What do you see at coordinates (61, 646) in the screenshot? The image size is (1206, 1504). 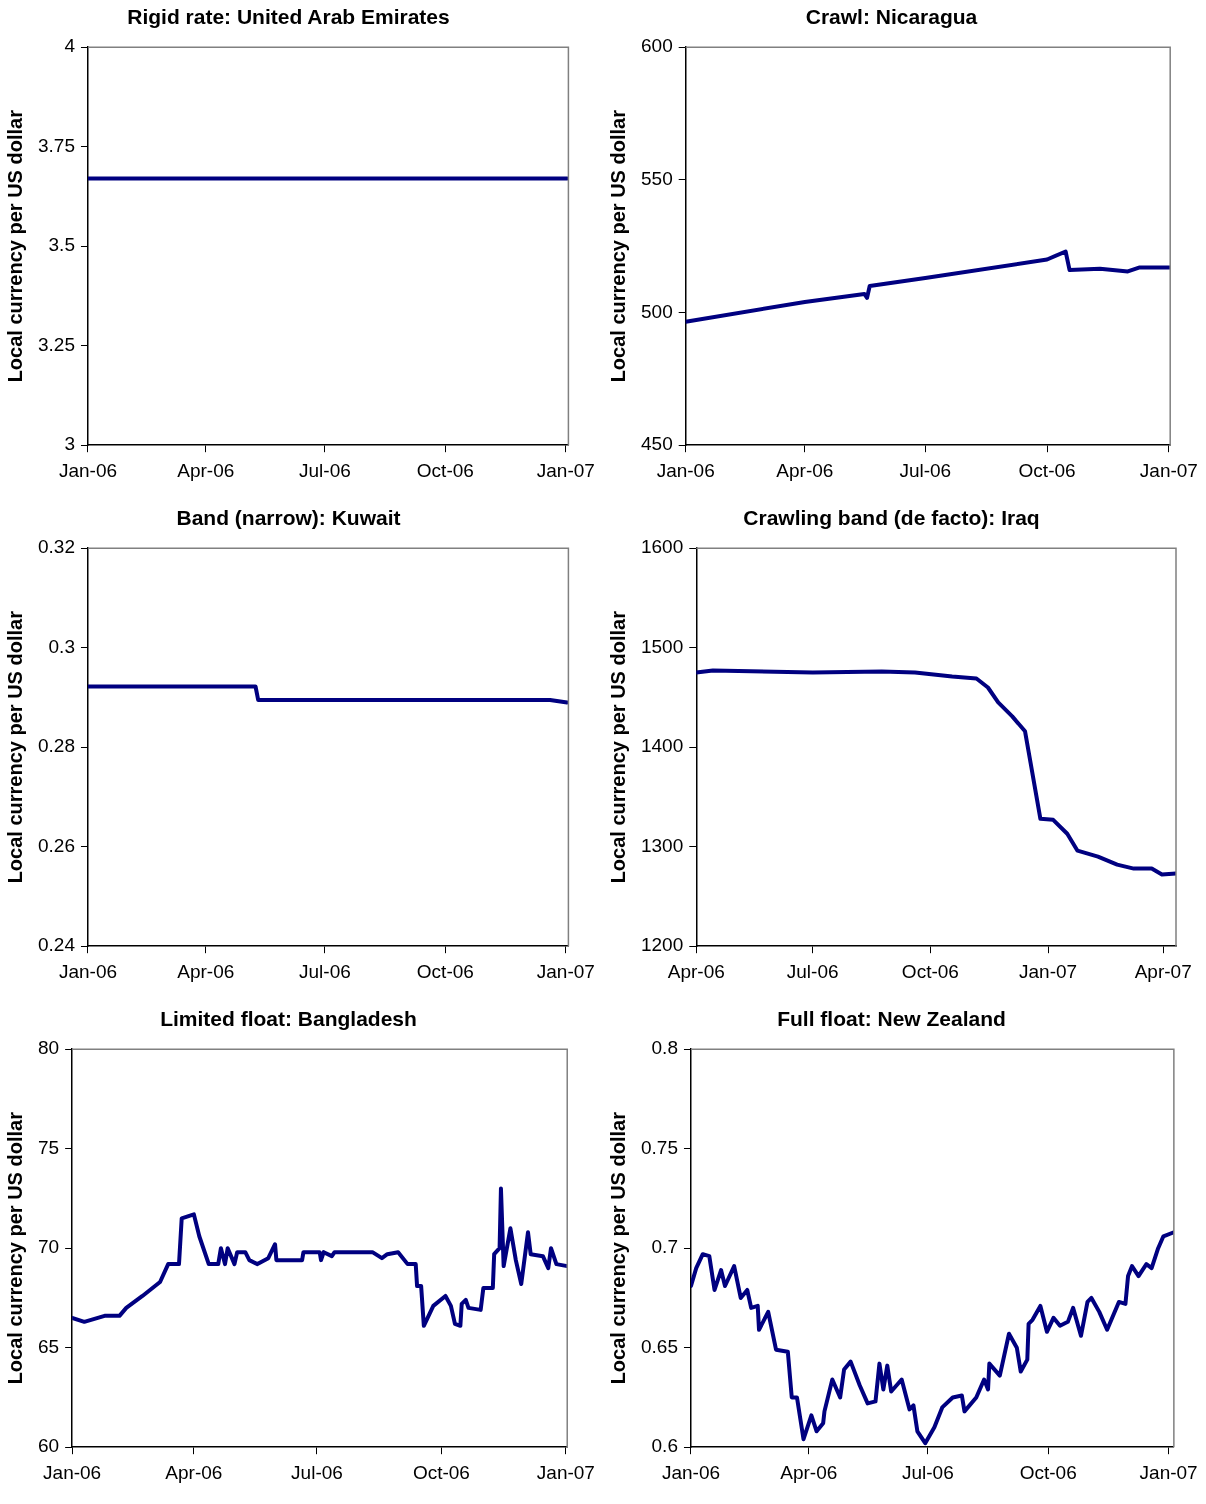 I see `y-tick-label: 0.3` at bounding box center [61, 646].